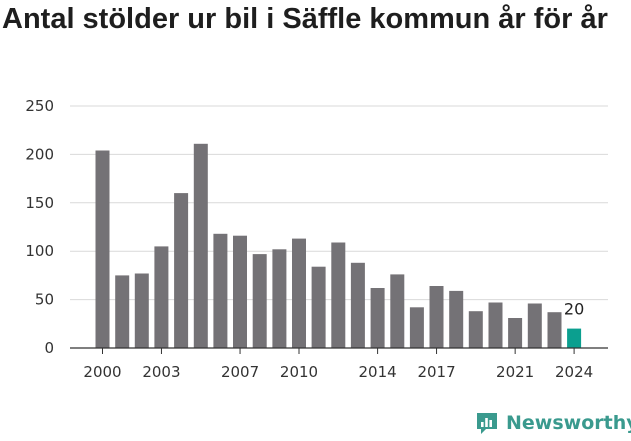  I want to click on x-tick-label: 2017, so click(436, 372).